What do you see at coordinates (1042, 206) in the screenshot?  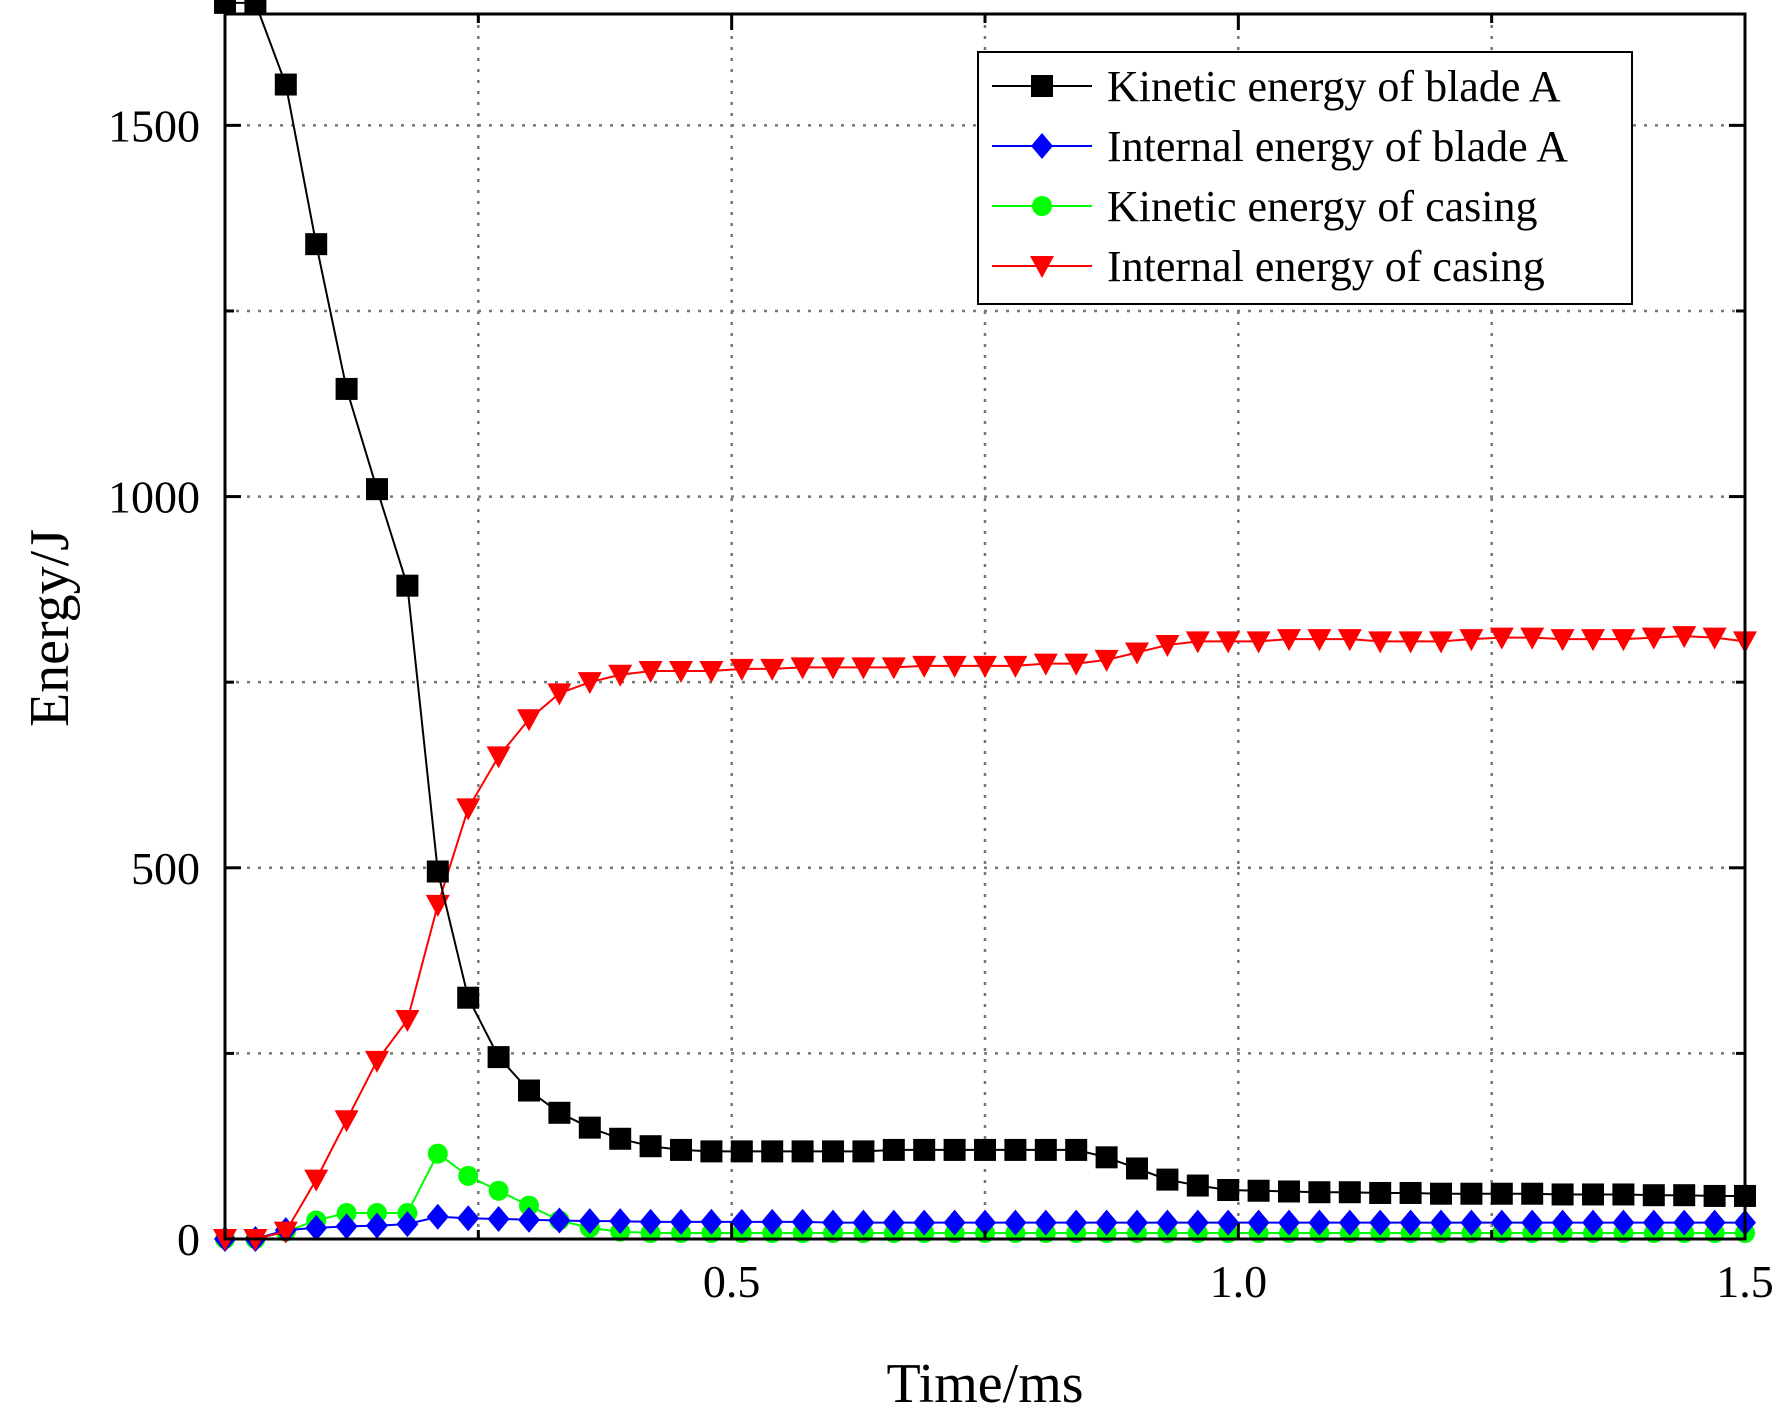 I see `legend-marker` at bounding box center [1042, 206].